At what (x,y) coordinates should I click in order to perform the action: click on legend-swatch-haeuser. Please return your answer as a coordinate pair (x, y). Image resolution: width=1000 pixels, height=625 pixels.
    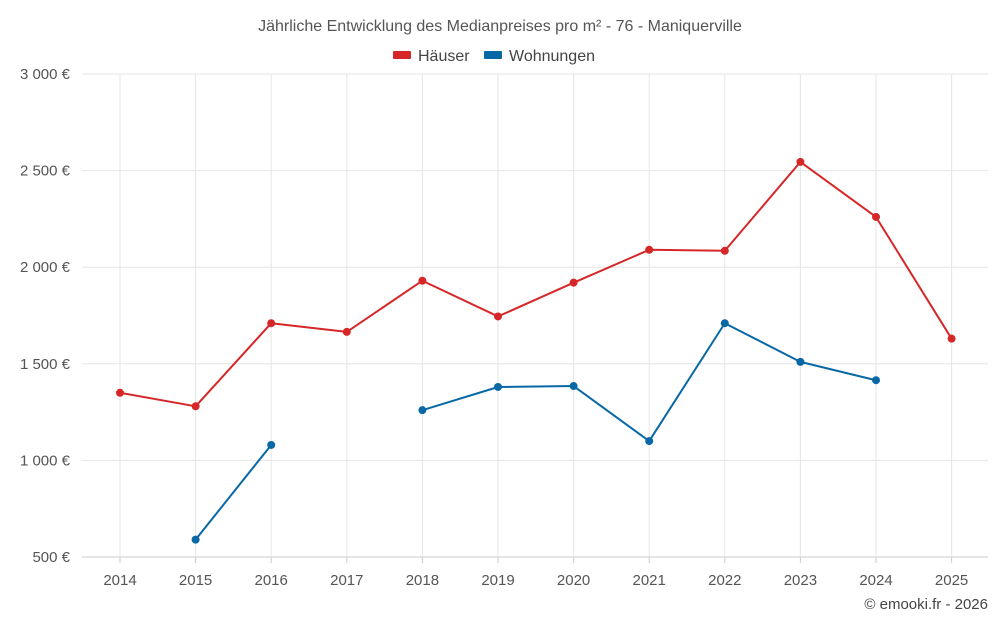
    Looking at the image, I should click on (402, 55).